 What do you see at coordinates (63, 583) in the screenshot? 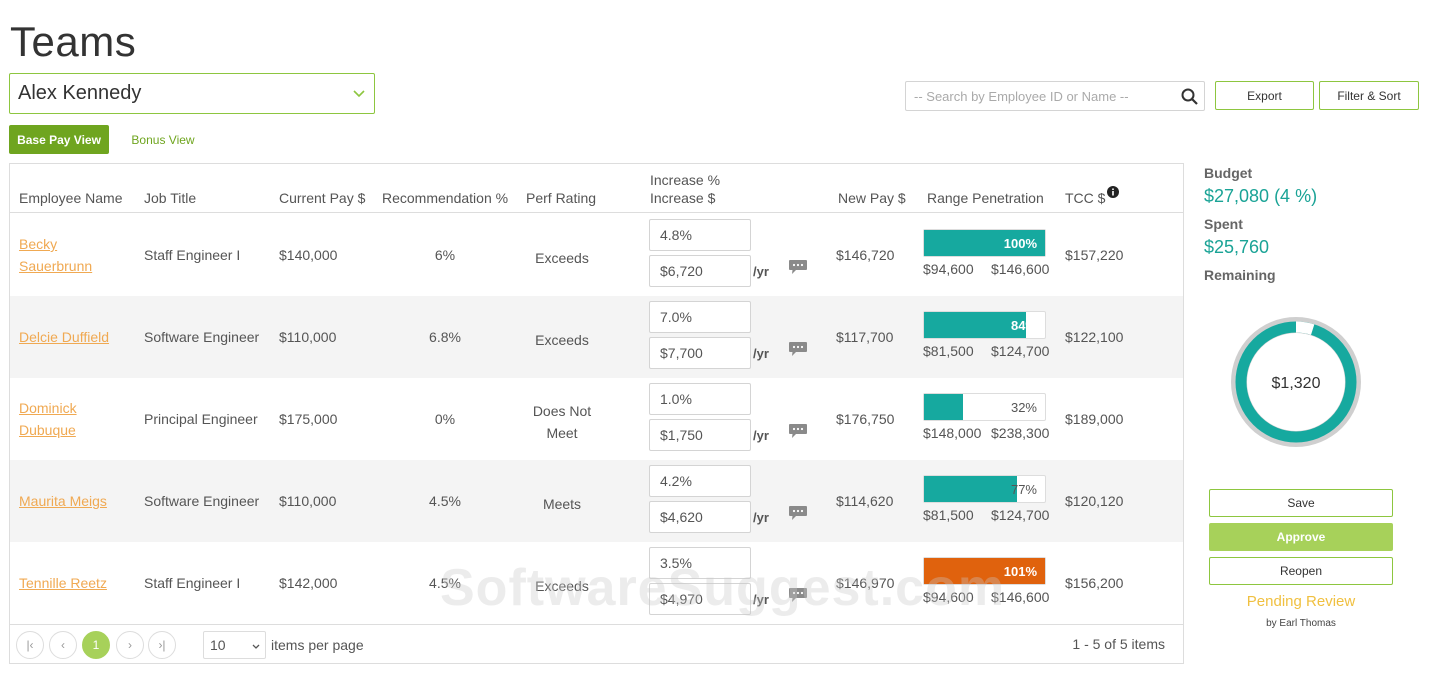
I see `employee-name-line1: Tennille Reetz` at bounding box center [63, 583].